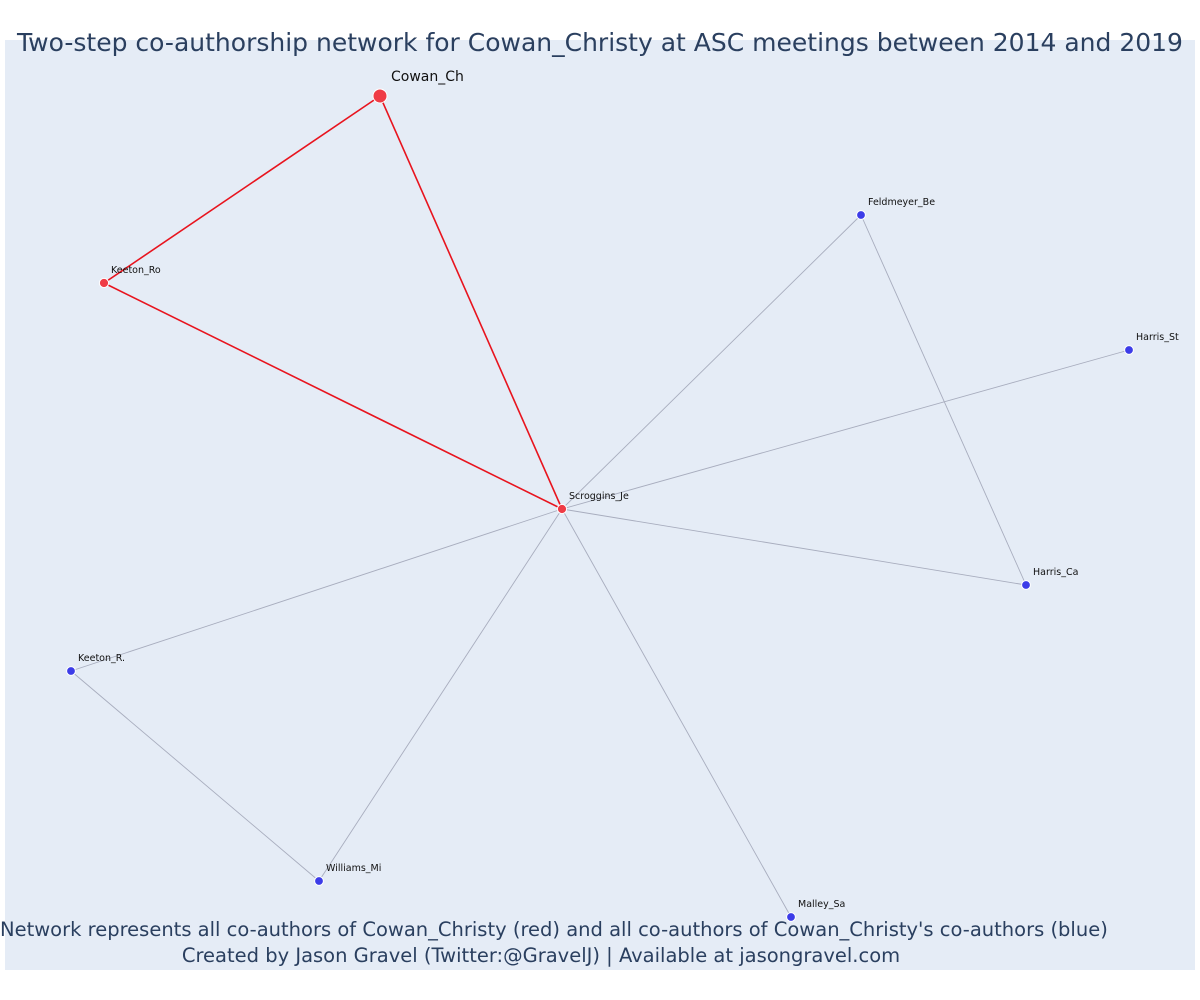  What do you see at coordinates (599, 496) in the screenshot?
I see `node-label-scroggins-je: Scroggins_Je` at bounding box center [599, 496].